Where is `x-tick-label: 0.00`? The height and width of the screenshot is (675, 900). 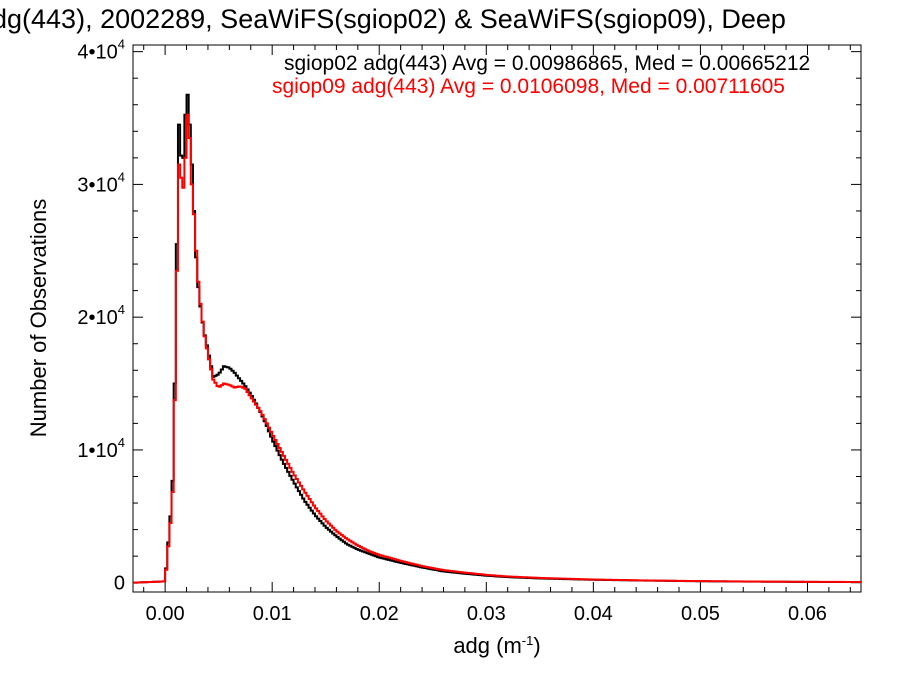 x-tick-label: 0.00 is located at coordinates (165, 614).